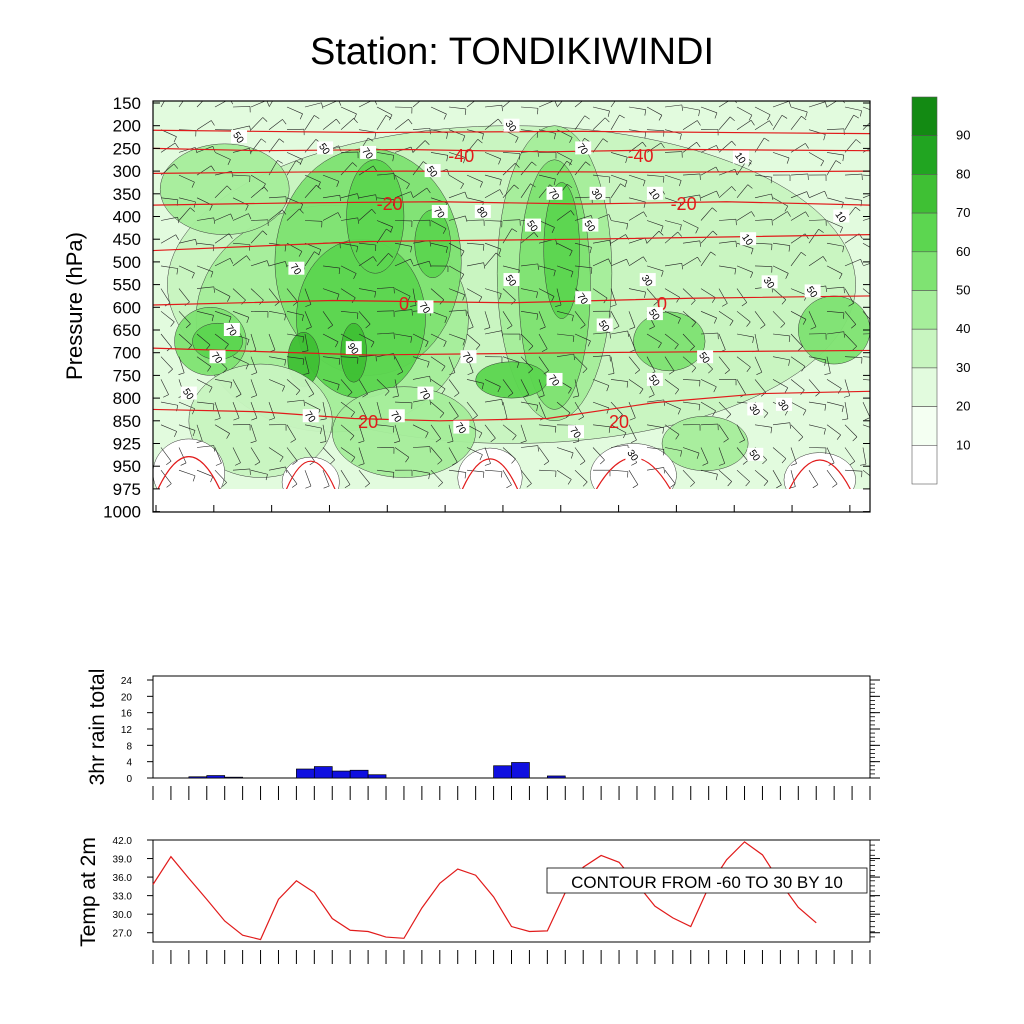  I want to click on shade-bottom-clear, so click(511, 500).